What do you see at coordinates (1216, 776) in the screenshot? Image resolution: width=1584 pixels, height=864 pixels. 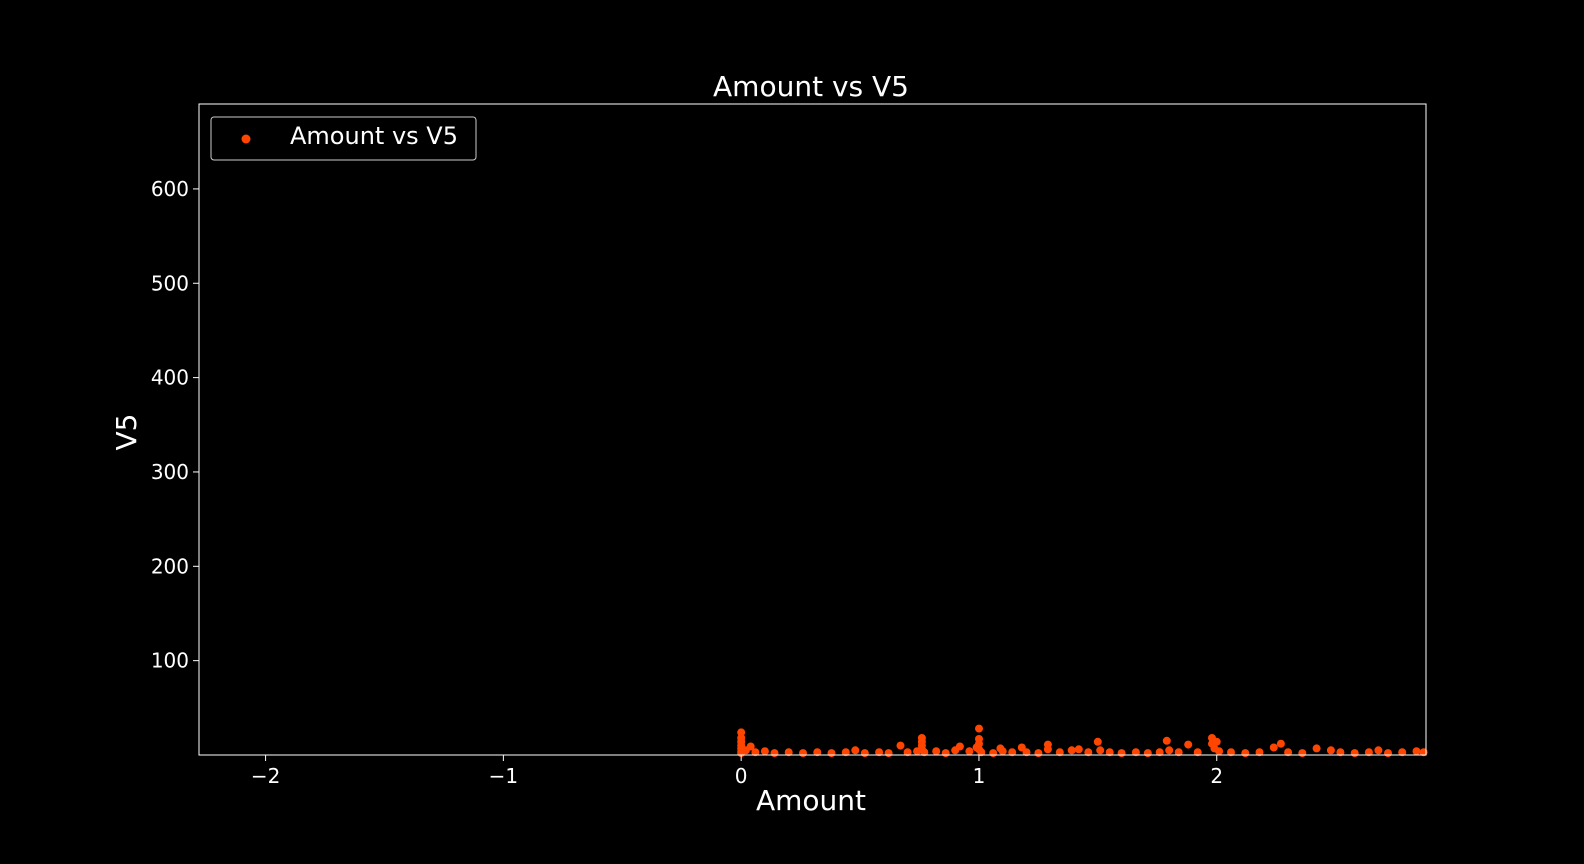 I see `x-tick-label: 2` at bounding box center [1216, 776].